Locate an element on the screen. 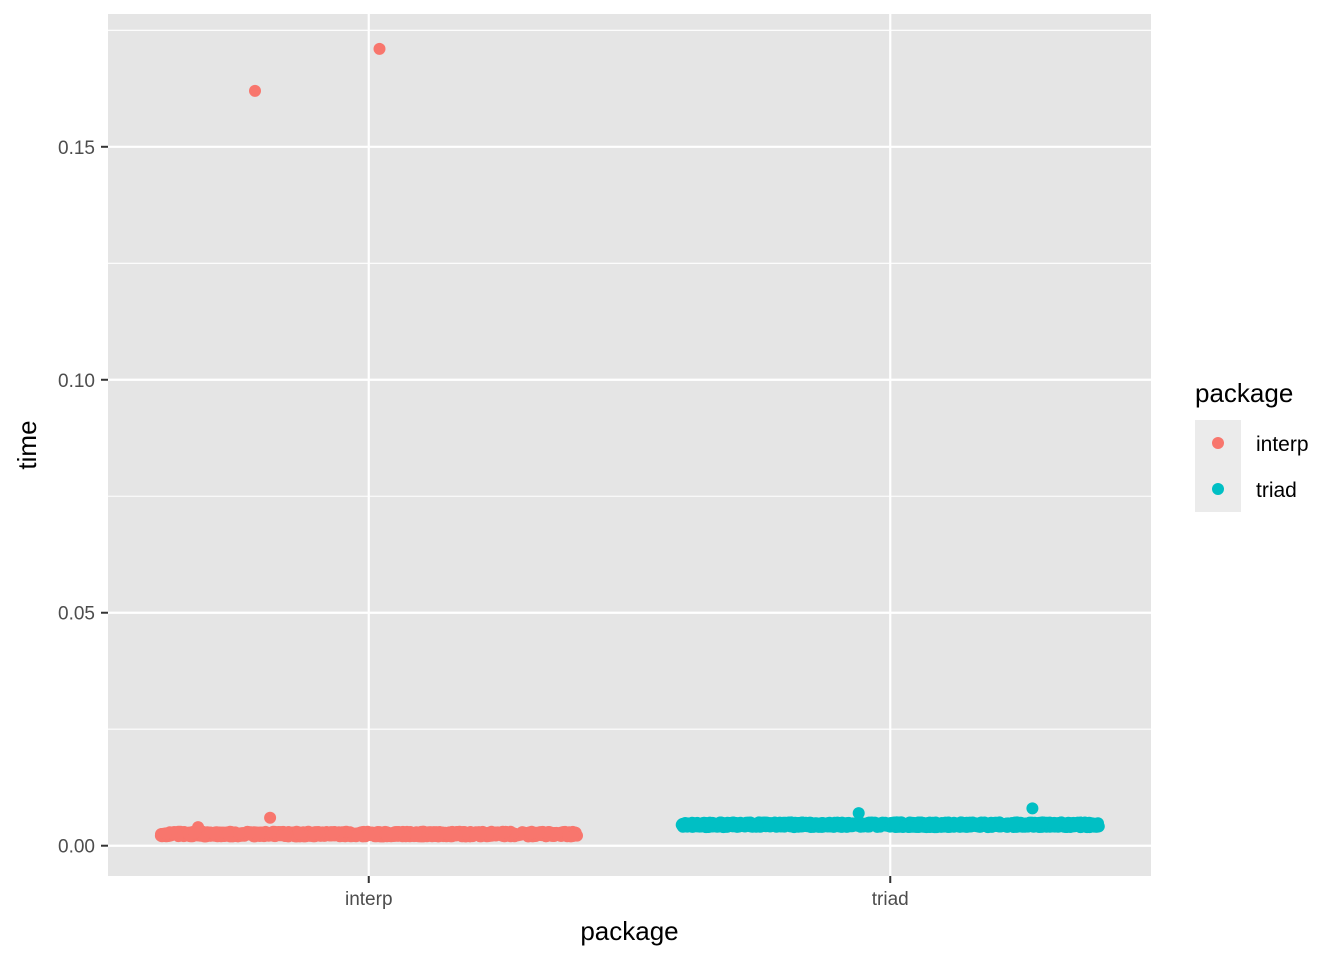  legend-label-interp: interp is located at coordinates (1282, 444).